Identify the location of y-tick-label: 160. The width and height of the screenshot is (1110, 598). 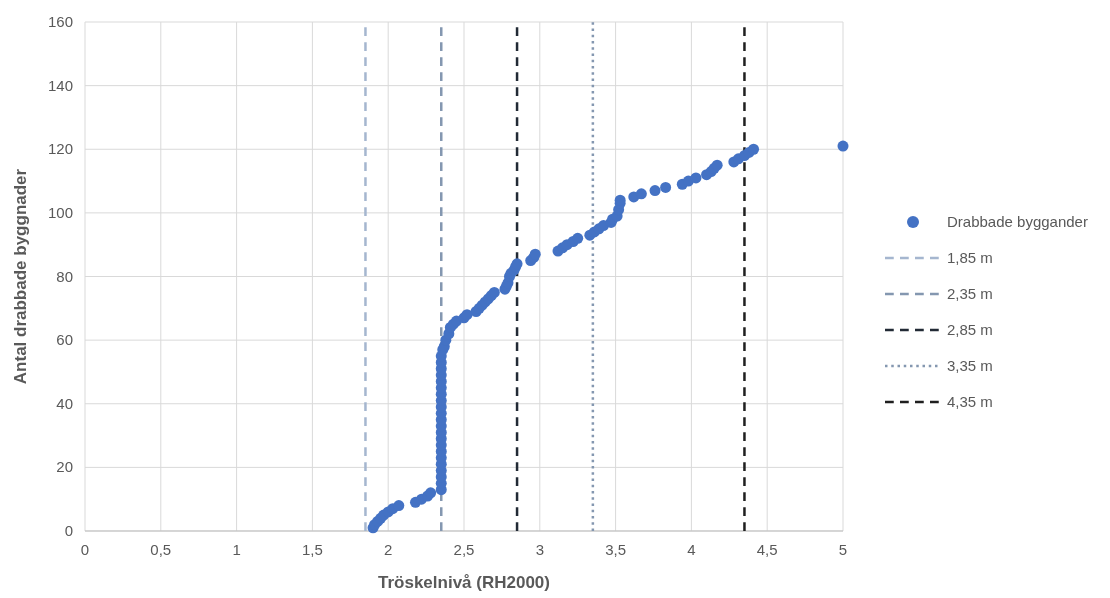
(60, 21).